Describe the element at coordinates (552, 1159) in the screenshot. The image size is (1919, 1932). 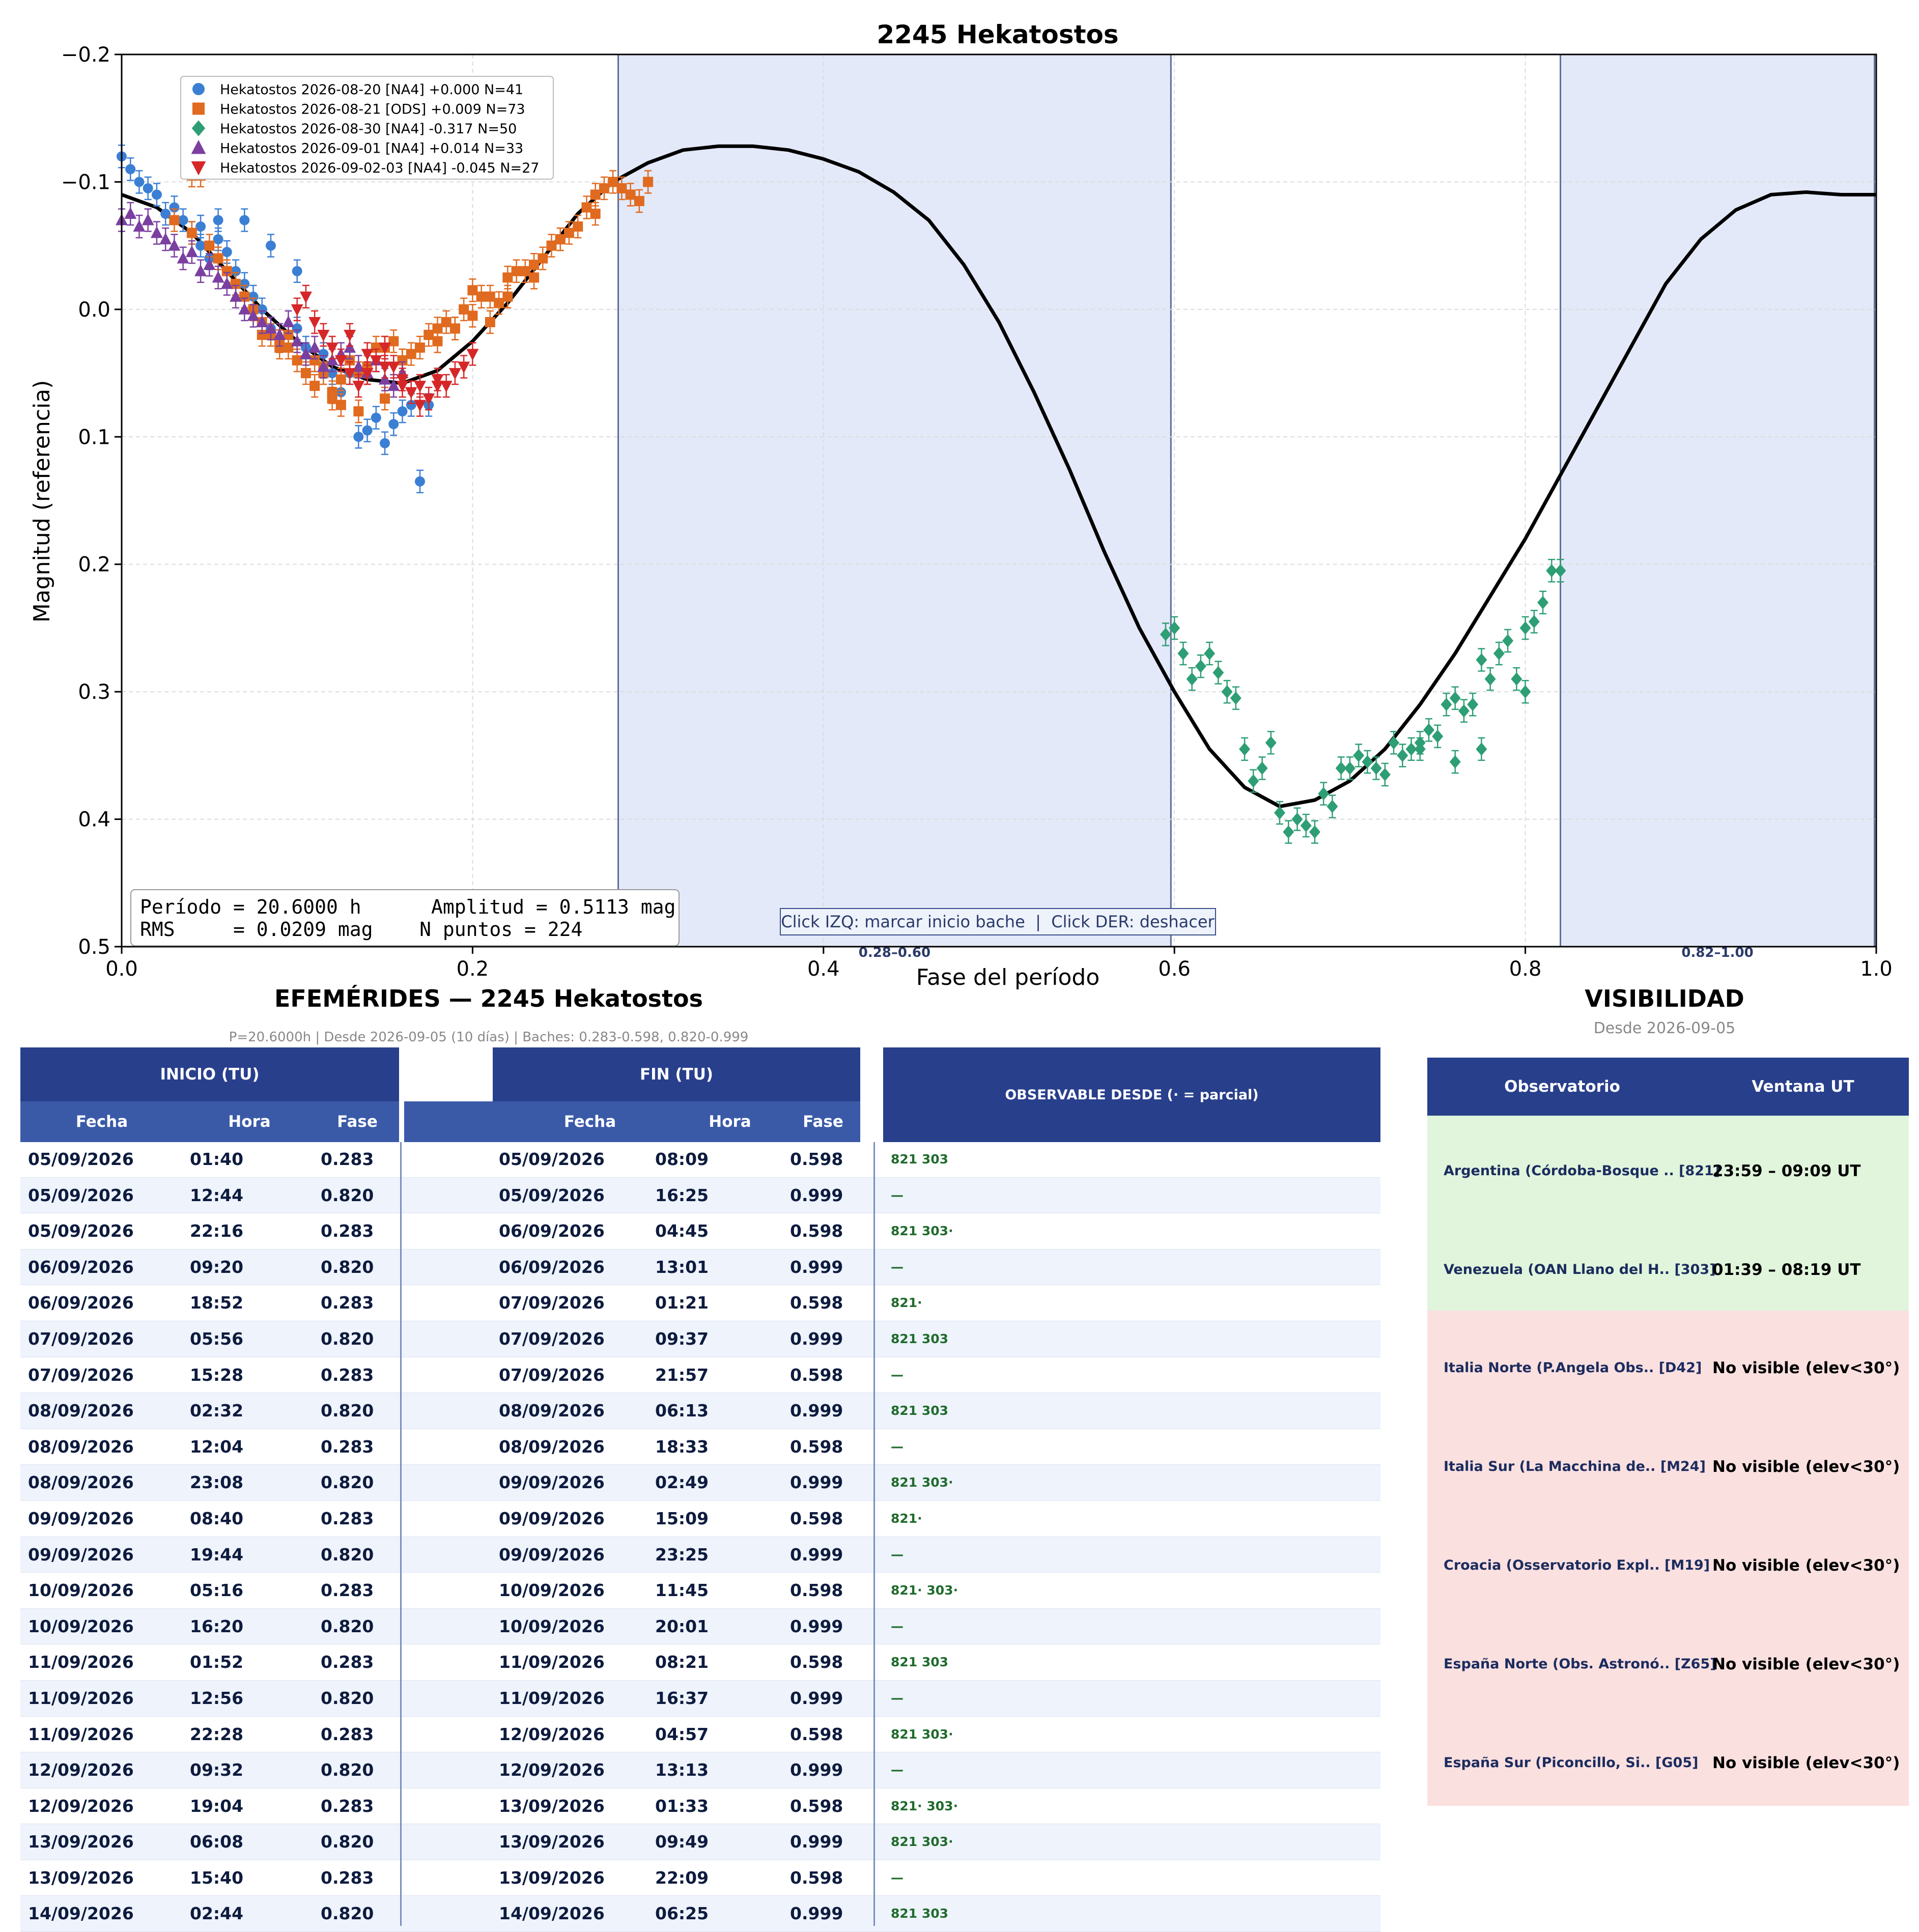
I see `end-date: 05/09/2026` at that location.